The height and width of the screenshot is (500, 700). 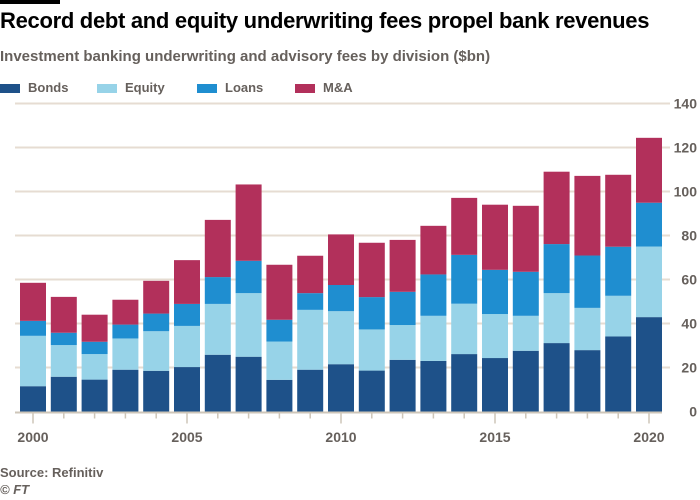 I want to click on legend-label-ma: M&A, so click(x=338, y=87).